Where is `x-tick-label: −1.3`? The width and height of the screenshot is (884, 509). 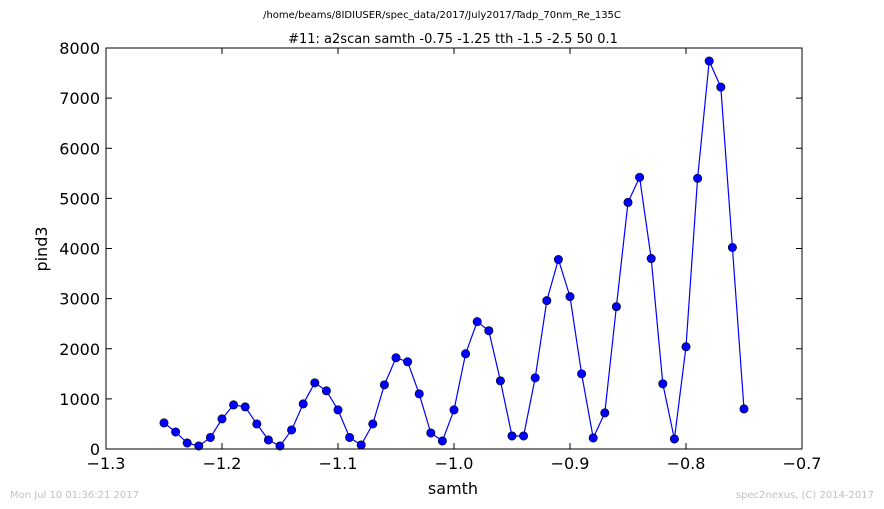 x-tick-label: −1.3 is located at coordinates (106, 463).